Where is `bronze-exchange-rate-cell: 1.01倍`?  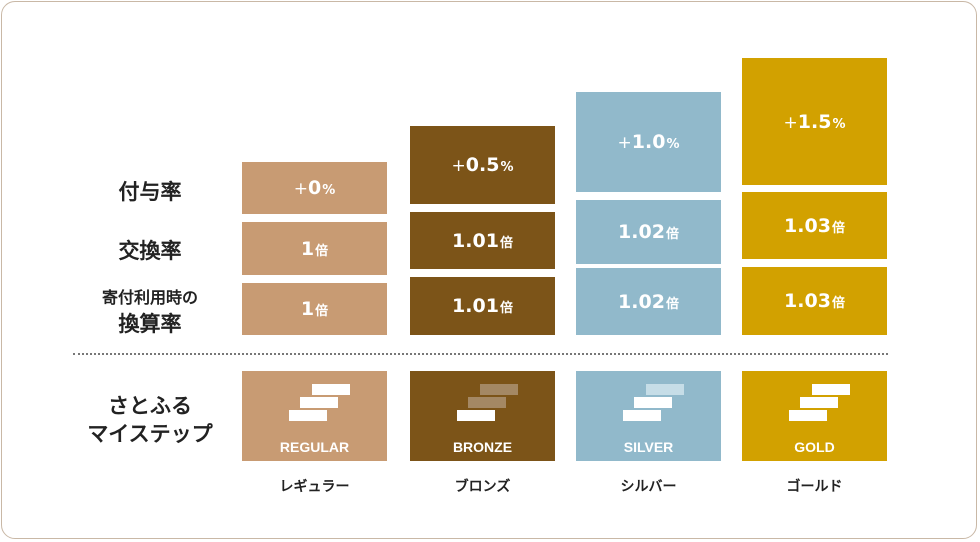
bronze-exchange-rate-cell: 1.01倍 is located at coordinates (482, 240).